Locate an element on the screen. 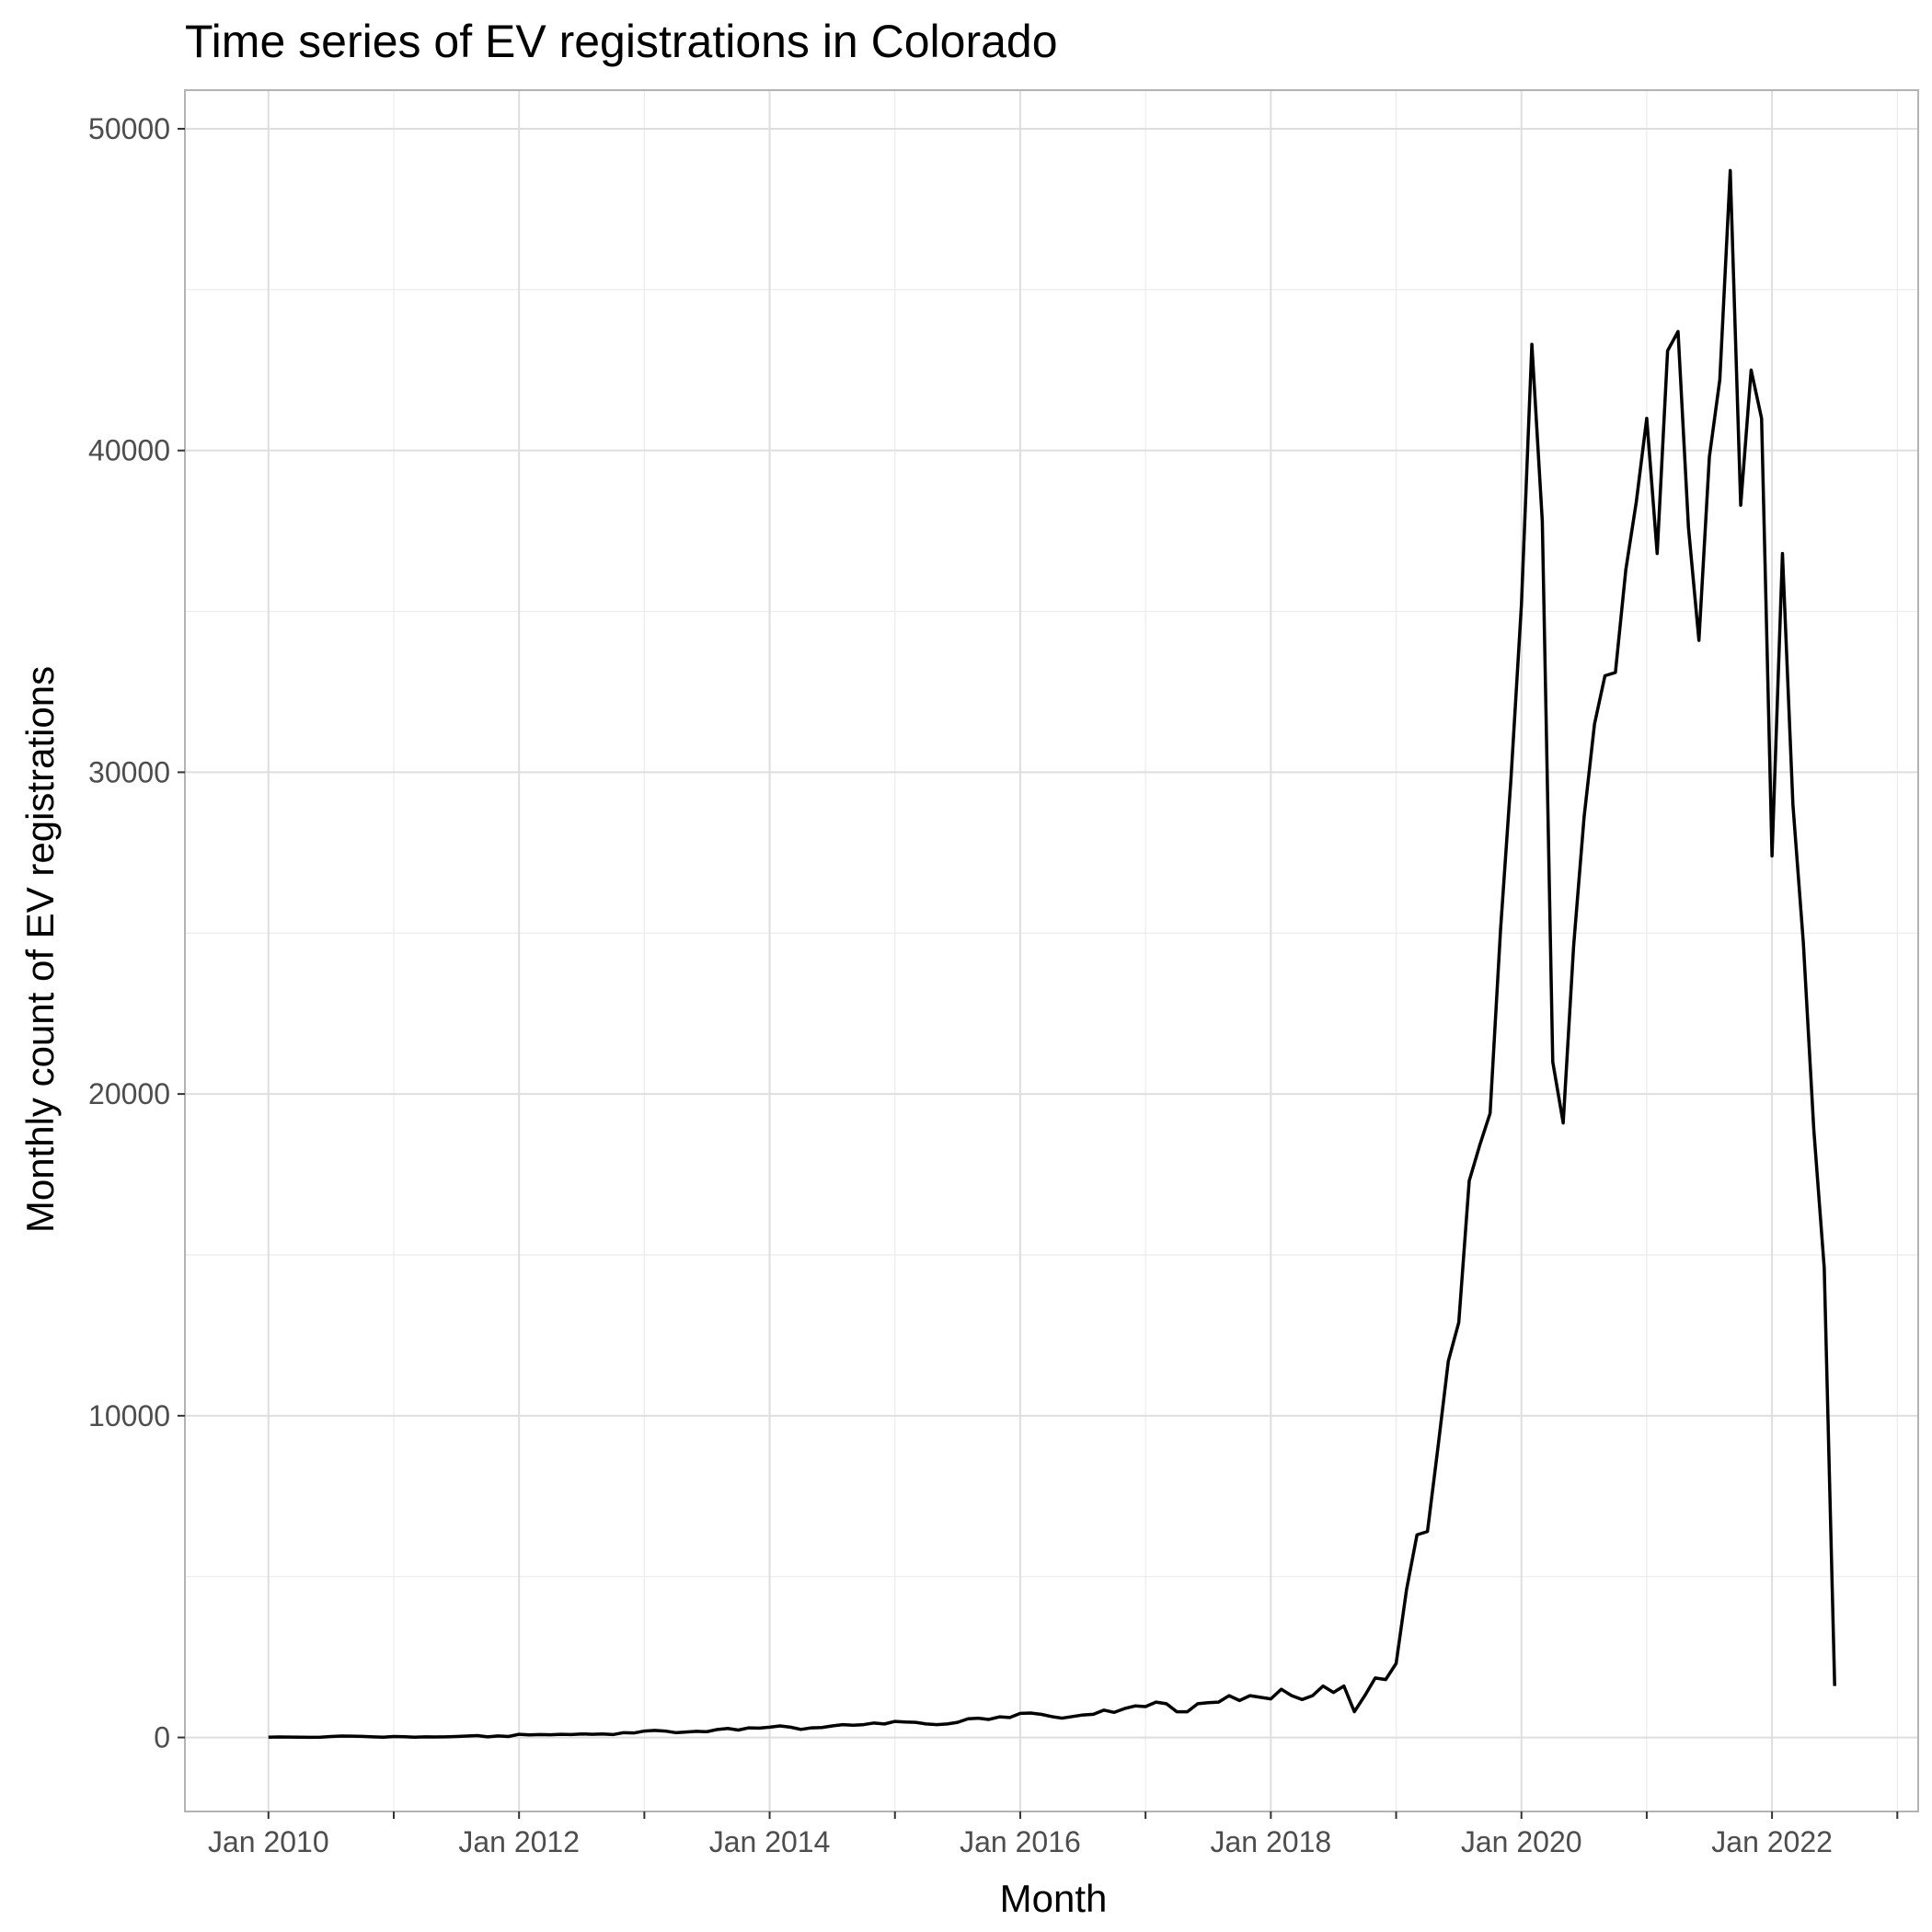 This screenshot has width=1932, height=1932. x-tick-label: Jan 2016 is located at coordinates (1020, 1841).